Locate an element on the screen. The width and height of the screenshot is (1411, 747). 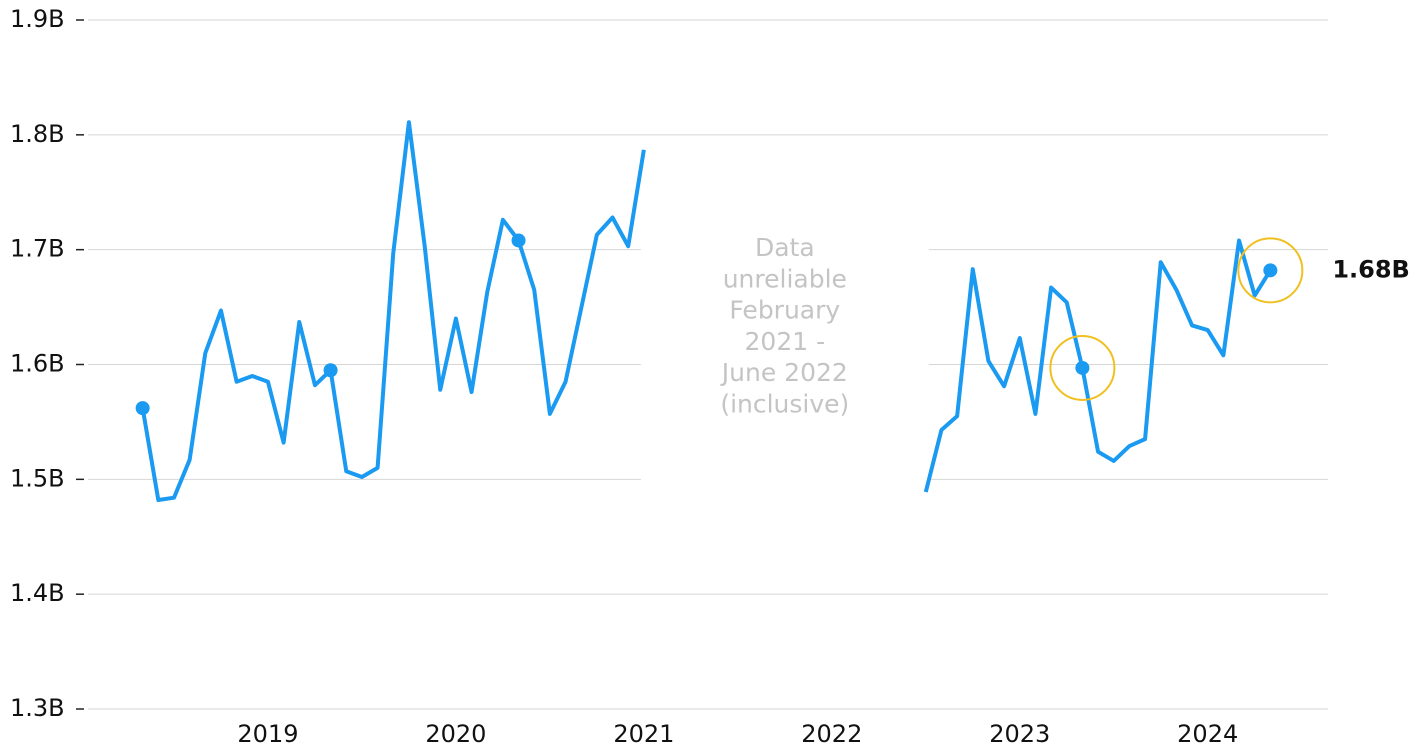
annotation: February is located at coordinates (784, 310).